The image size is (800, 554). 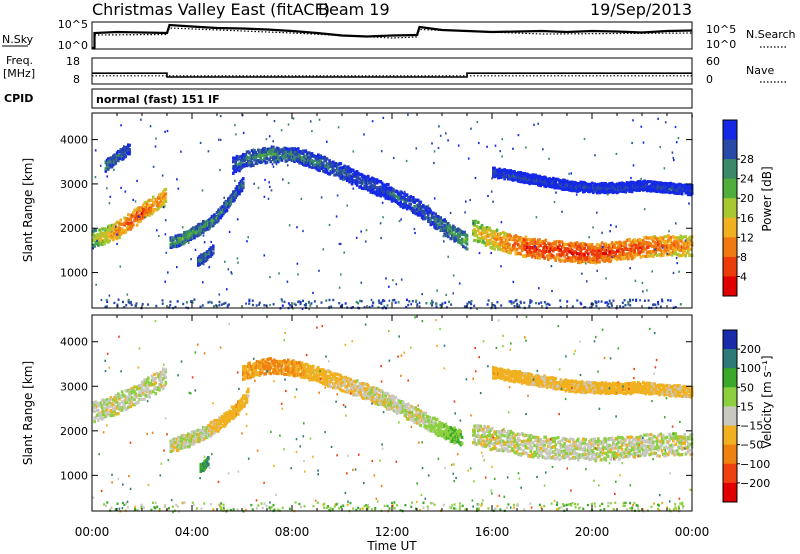 I want to click on cpid-panel: CPID normal (fast) 151 IF, so click(x=348, y=98).